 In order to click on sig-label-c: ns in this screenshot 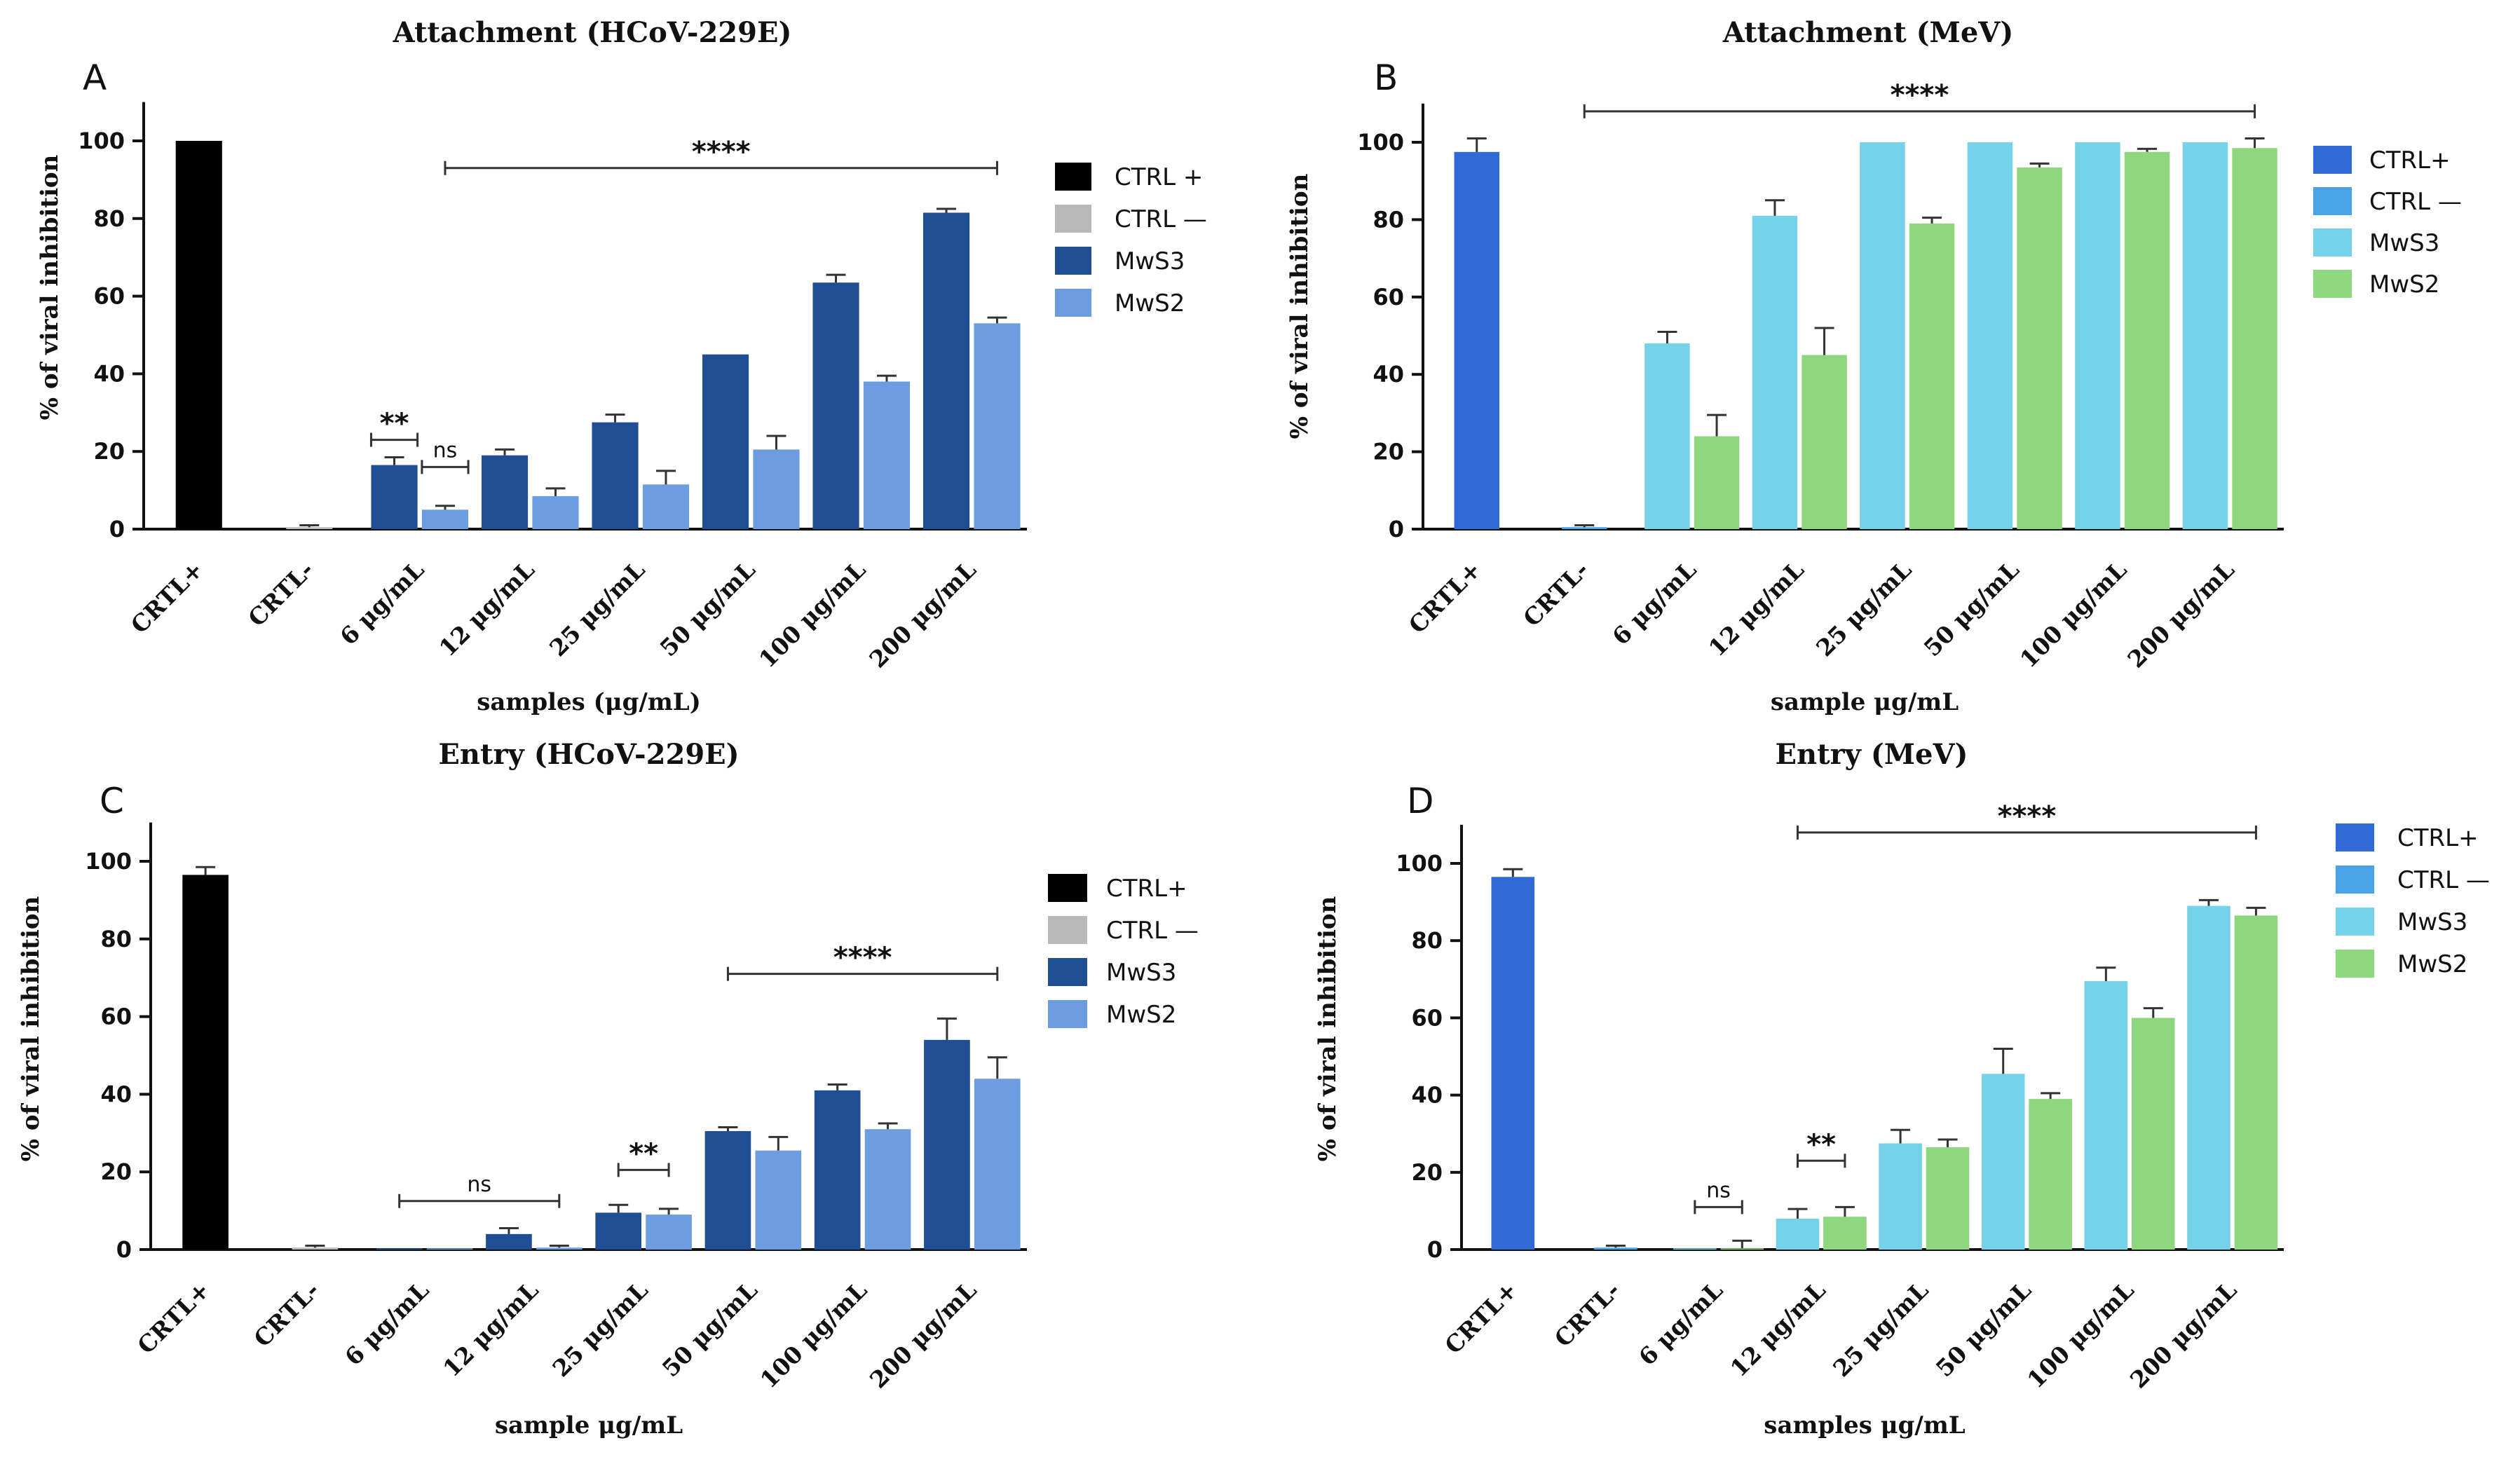, I will do `click(479, 1184)`.